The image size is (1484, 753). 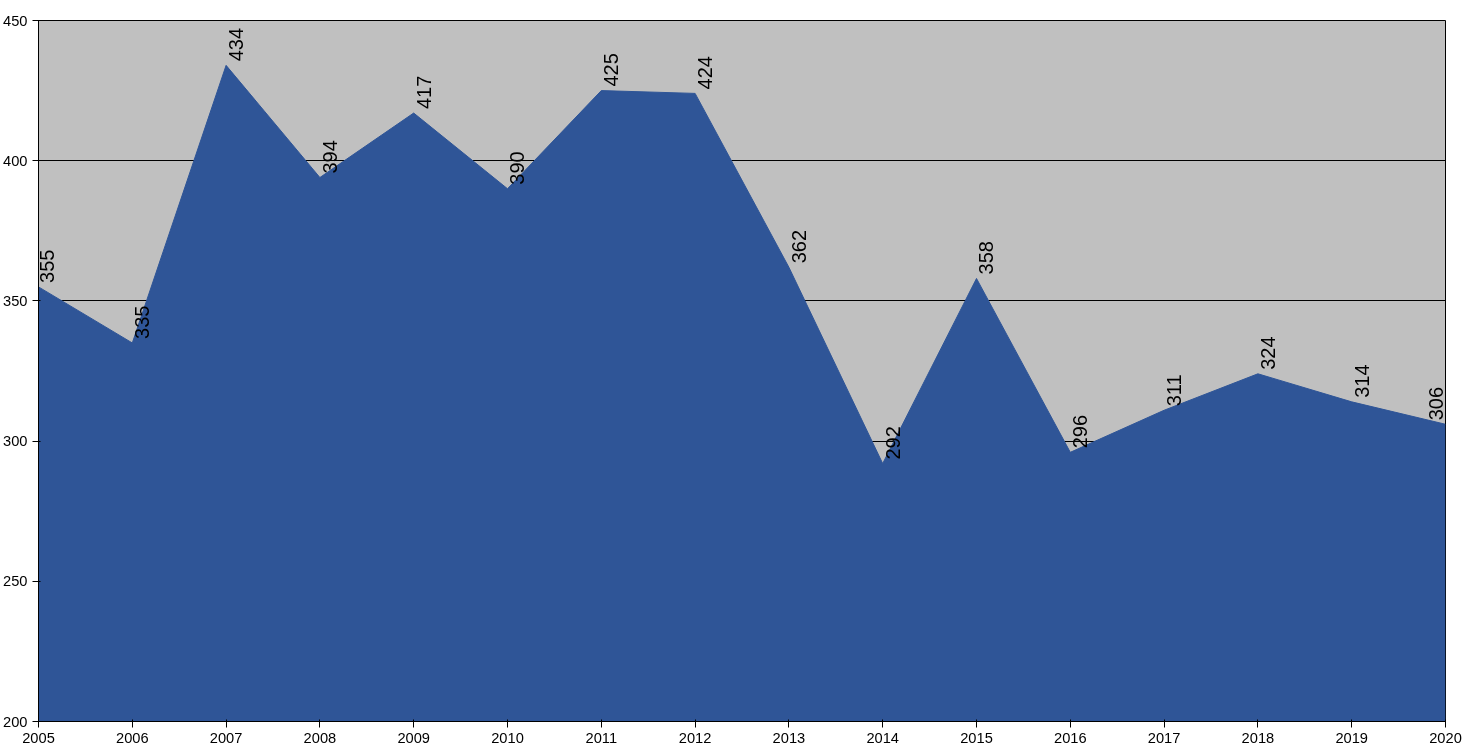 I want to click on data-label: 306, so click(x=1436, y=403).